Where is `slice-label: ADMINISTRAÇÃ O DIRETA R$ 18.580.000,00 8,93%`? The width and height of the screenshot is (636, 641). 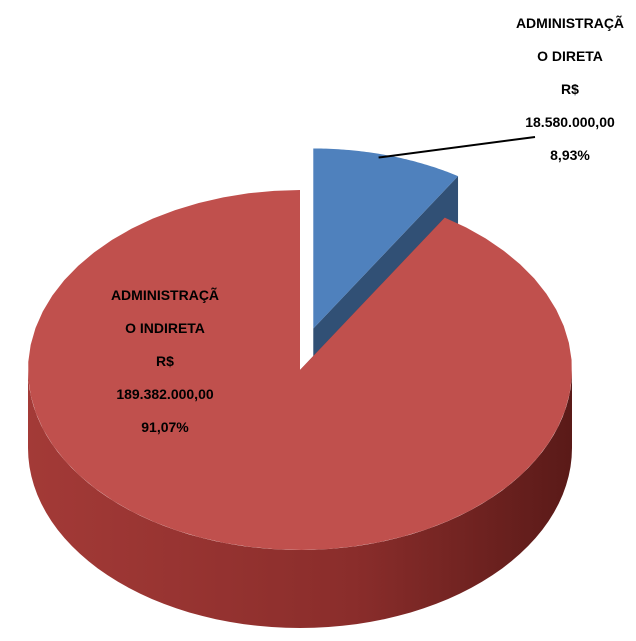 slice-label: ADMINISTRAÇÃ O DIRETA R$ 18.580.000,00 8,93% is located at coordinates (570, 88).